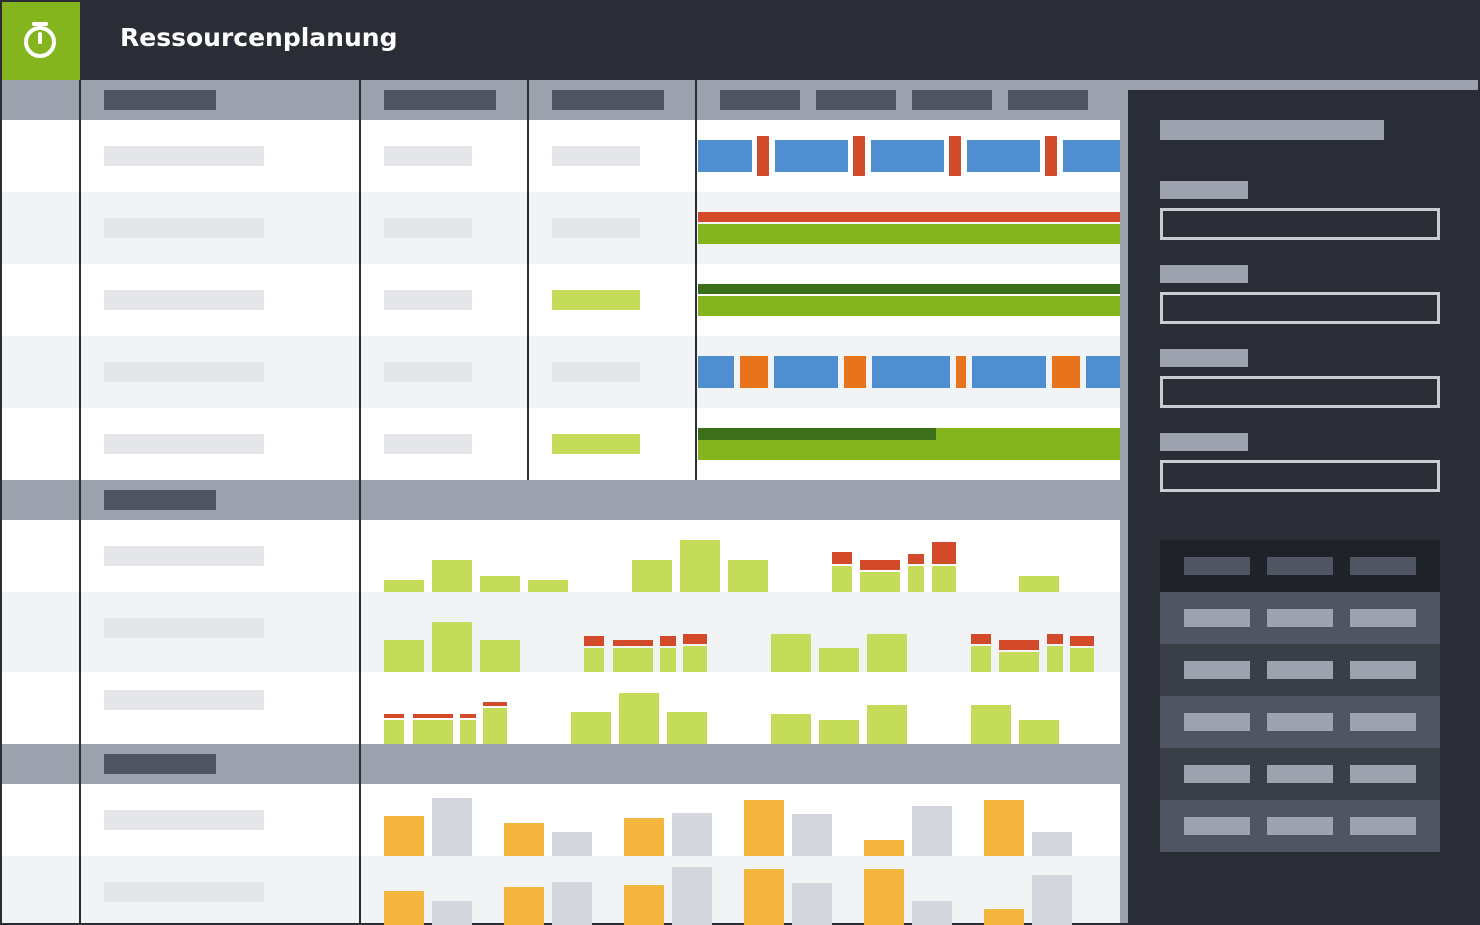  What do you see at coordinates (1124, 502) in the screenshot?
I see `panel-divider` at bounding box center [1124, 502].